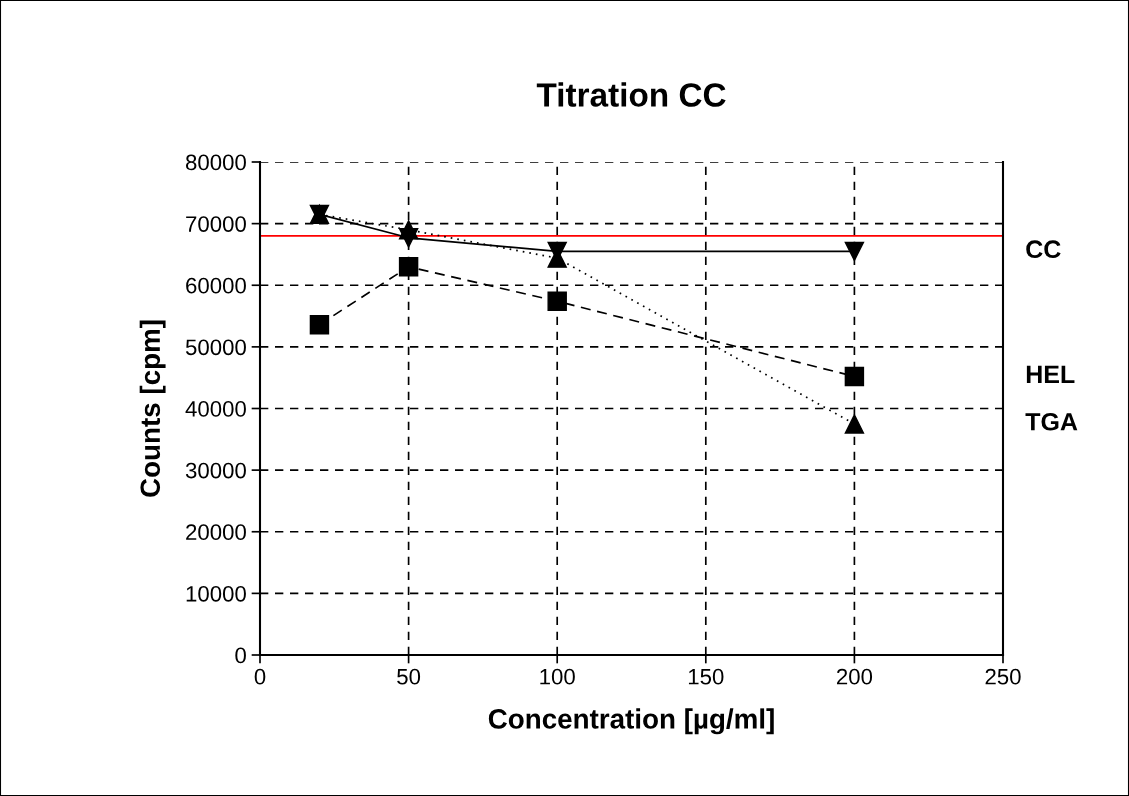 The width and height of the screenshot is (1129, 796). Describe the element at coordinates (216, 224) in the screenshot. I see `y-tick-label: 70000` at that location.